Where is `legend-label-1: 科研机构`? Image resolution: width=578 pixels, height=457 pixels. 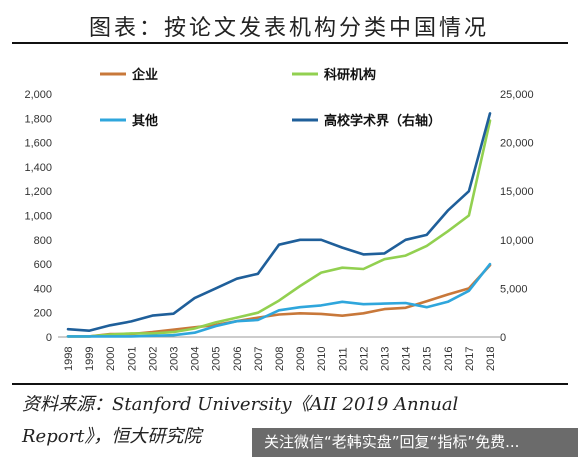 legend-label-1: 科研机构 is located at coordinates (350, 74).